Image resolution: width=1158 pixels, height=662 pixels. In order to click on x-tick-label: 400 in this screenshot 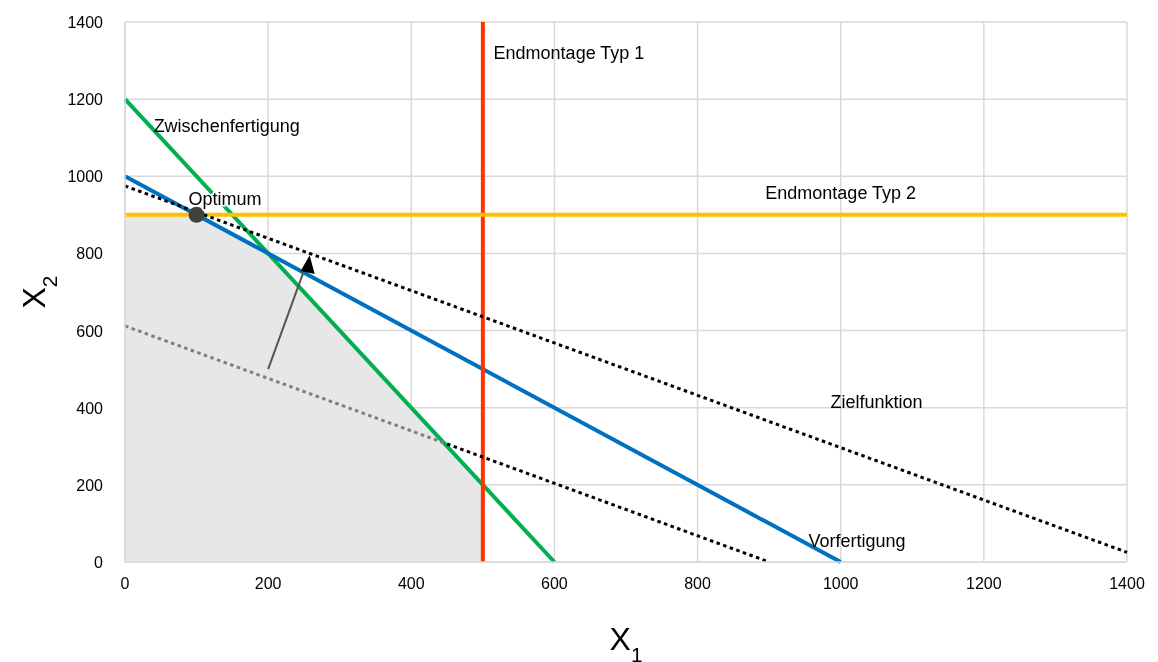, I will do `click(411, 583)`.